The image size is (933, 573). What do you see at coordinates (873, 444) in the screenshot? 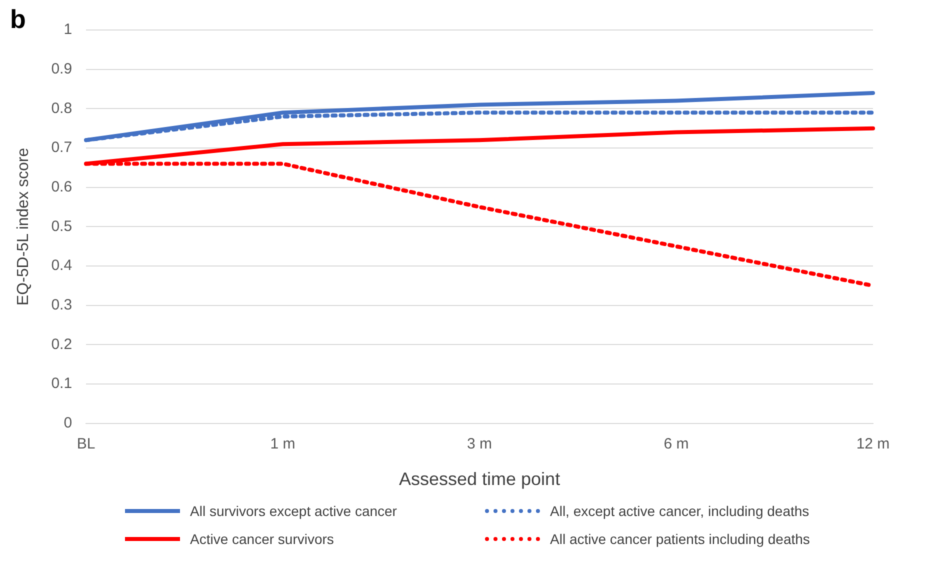
I see `x-tick-label: 12 m` at bounding box center [873, 444].